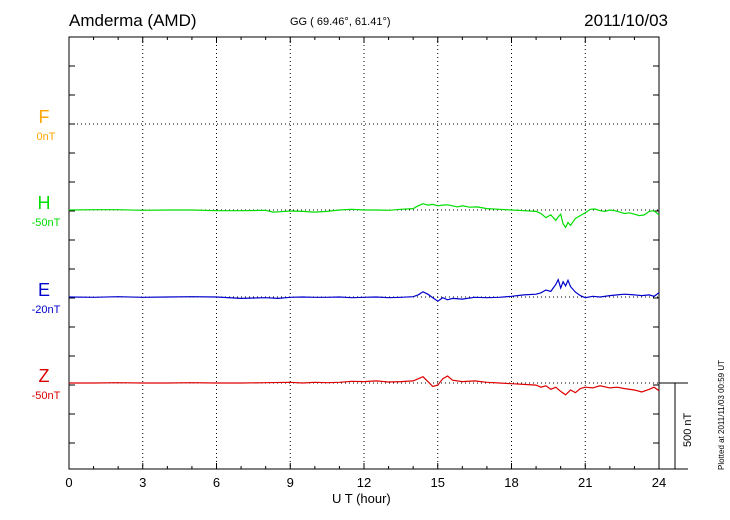 The image size is (730, 520). What do you see at coordinates (46, 137) in the screenshot?
I see `baseline-label-f: 0nT` at bounding box center [46, 137].